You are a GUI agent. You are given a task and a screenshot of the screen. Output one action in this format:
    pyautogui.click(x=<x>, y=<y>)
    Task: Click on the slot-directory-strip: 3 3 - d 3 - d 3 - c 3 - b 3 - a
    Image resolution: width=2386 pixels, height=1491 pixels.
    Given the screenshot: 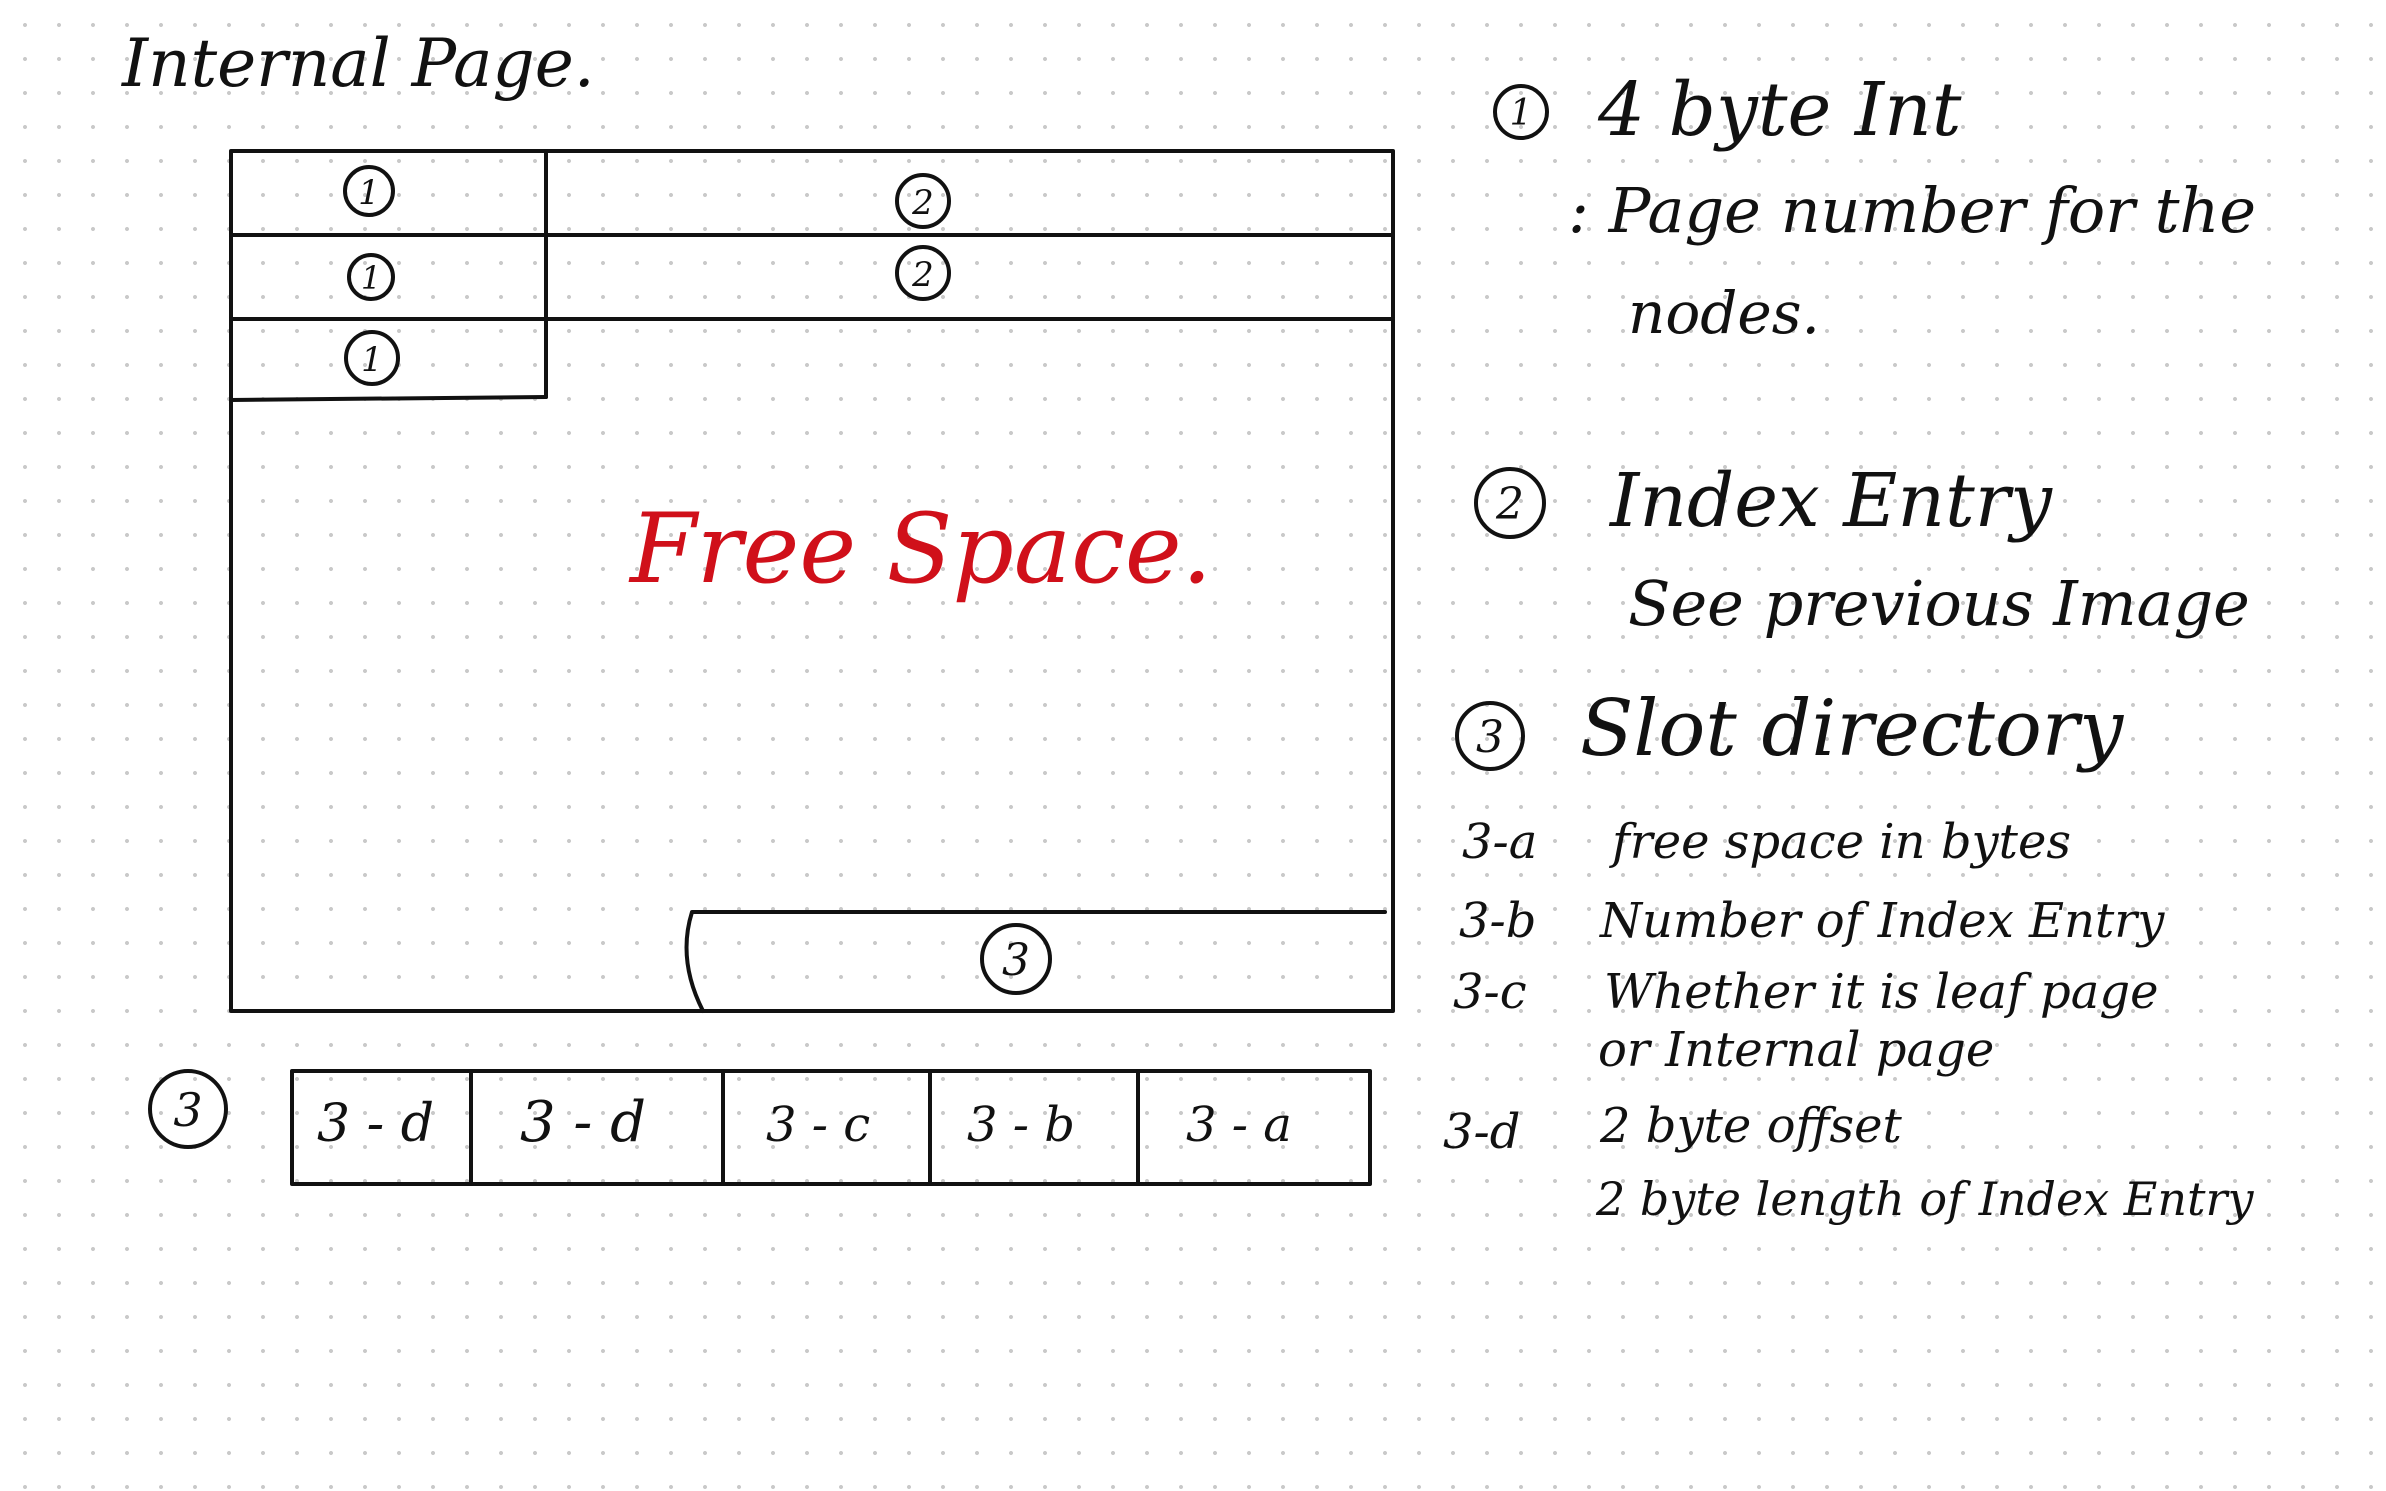 What is the action you would take?
    pyautogui.click(x=760, y=1127)
    